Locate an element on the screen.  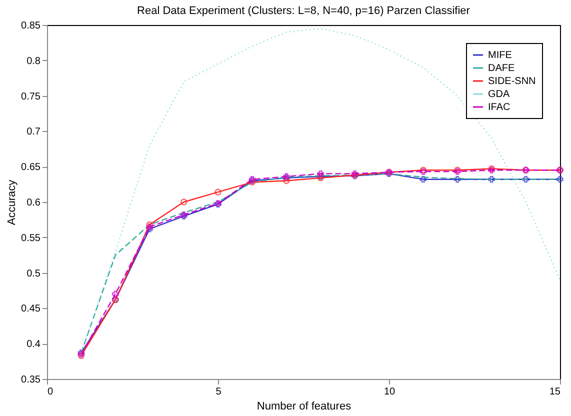
y-tick-label: 0.85 is located at coordinates (31, 26).